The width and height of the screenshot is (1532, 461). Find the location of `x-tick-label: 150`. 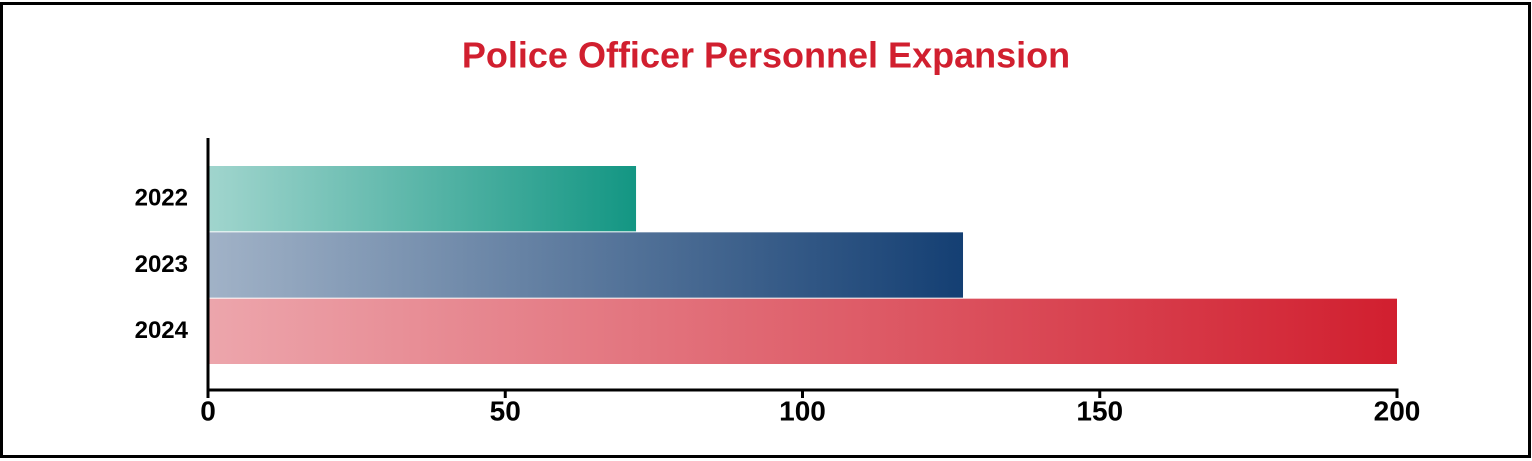

x-tick-label: 150 is located at coordinates (1099, 410).